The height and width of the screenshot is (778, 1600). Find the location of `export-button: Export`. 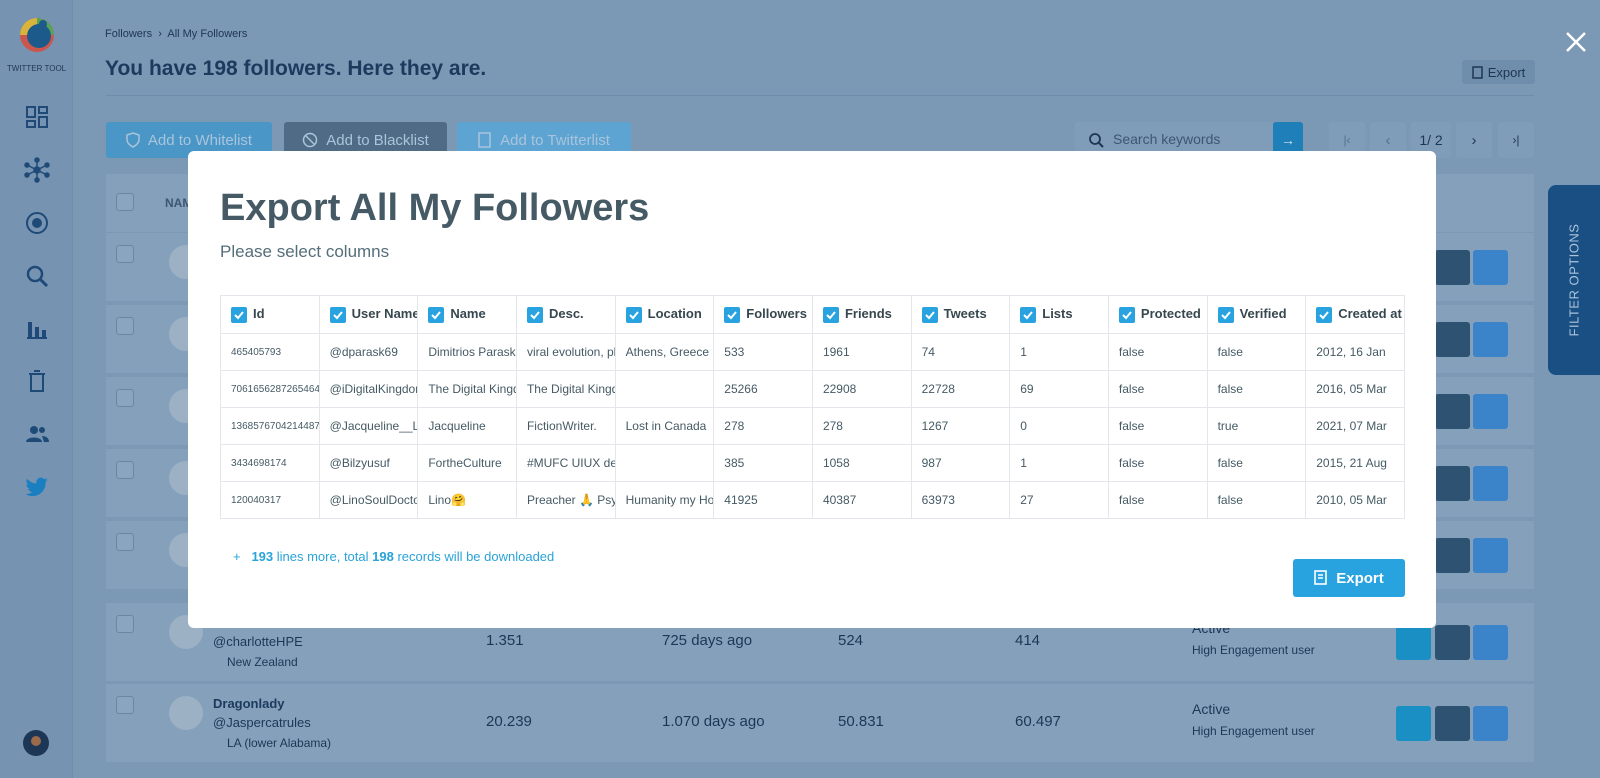

export-button: Export is located at coordinates (1498, 72).